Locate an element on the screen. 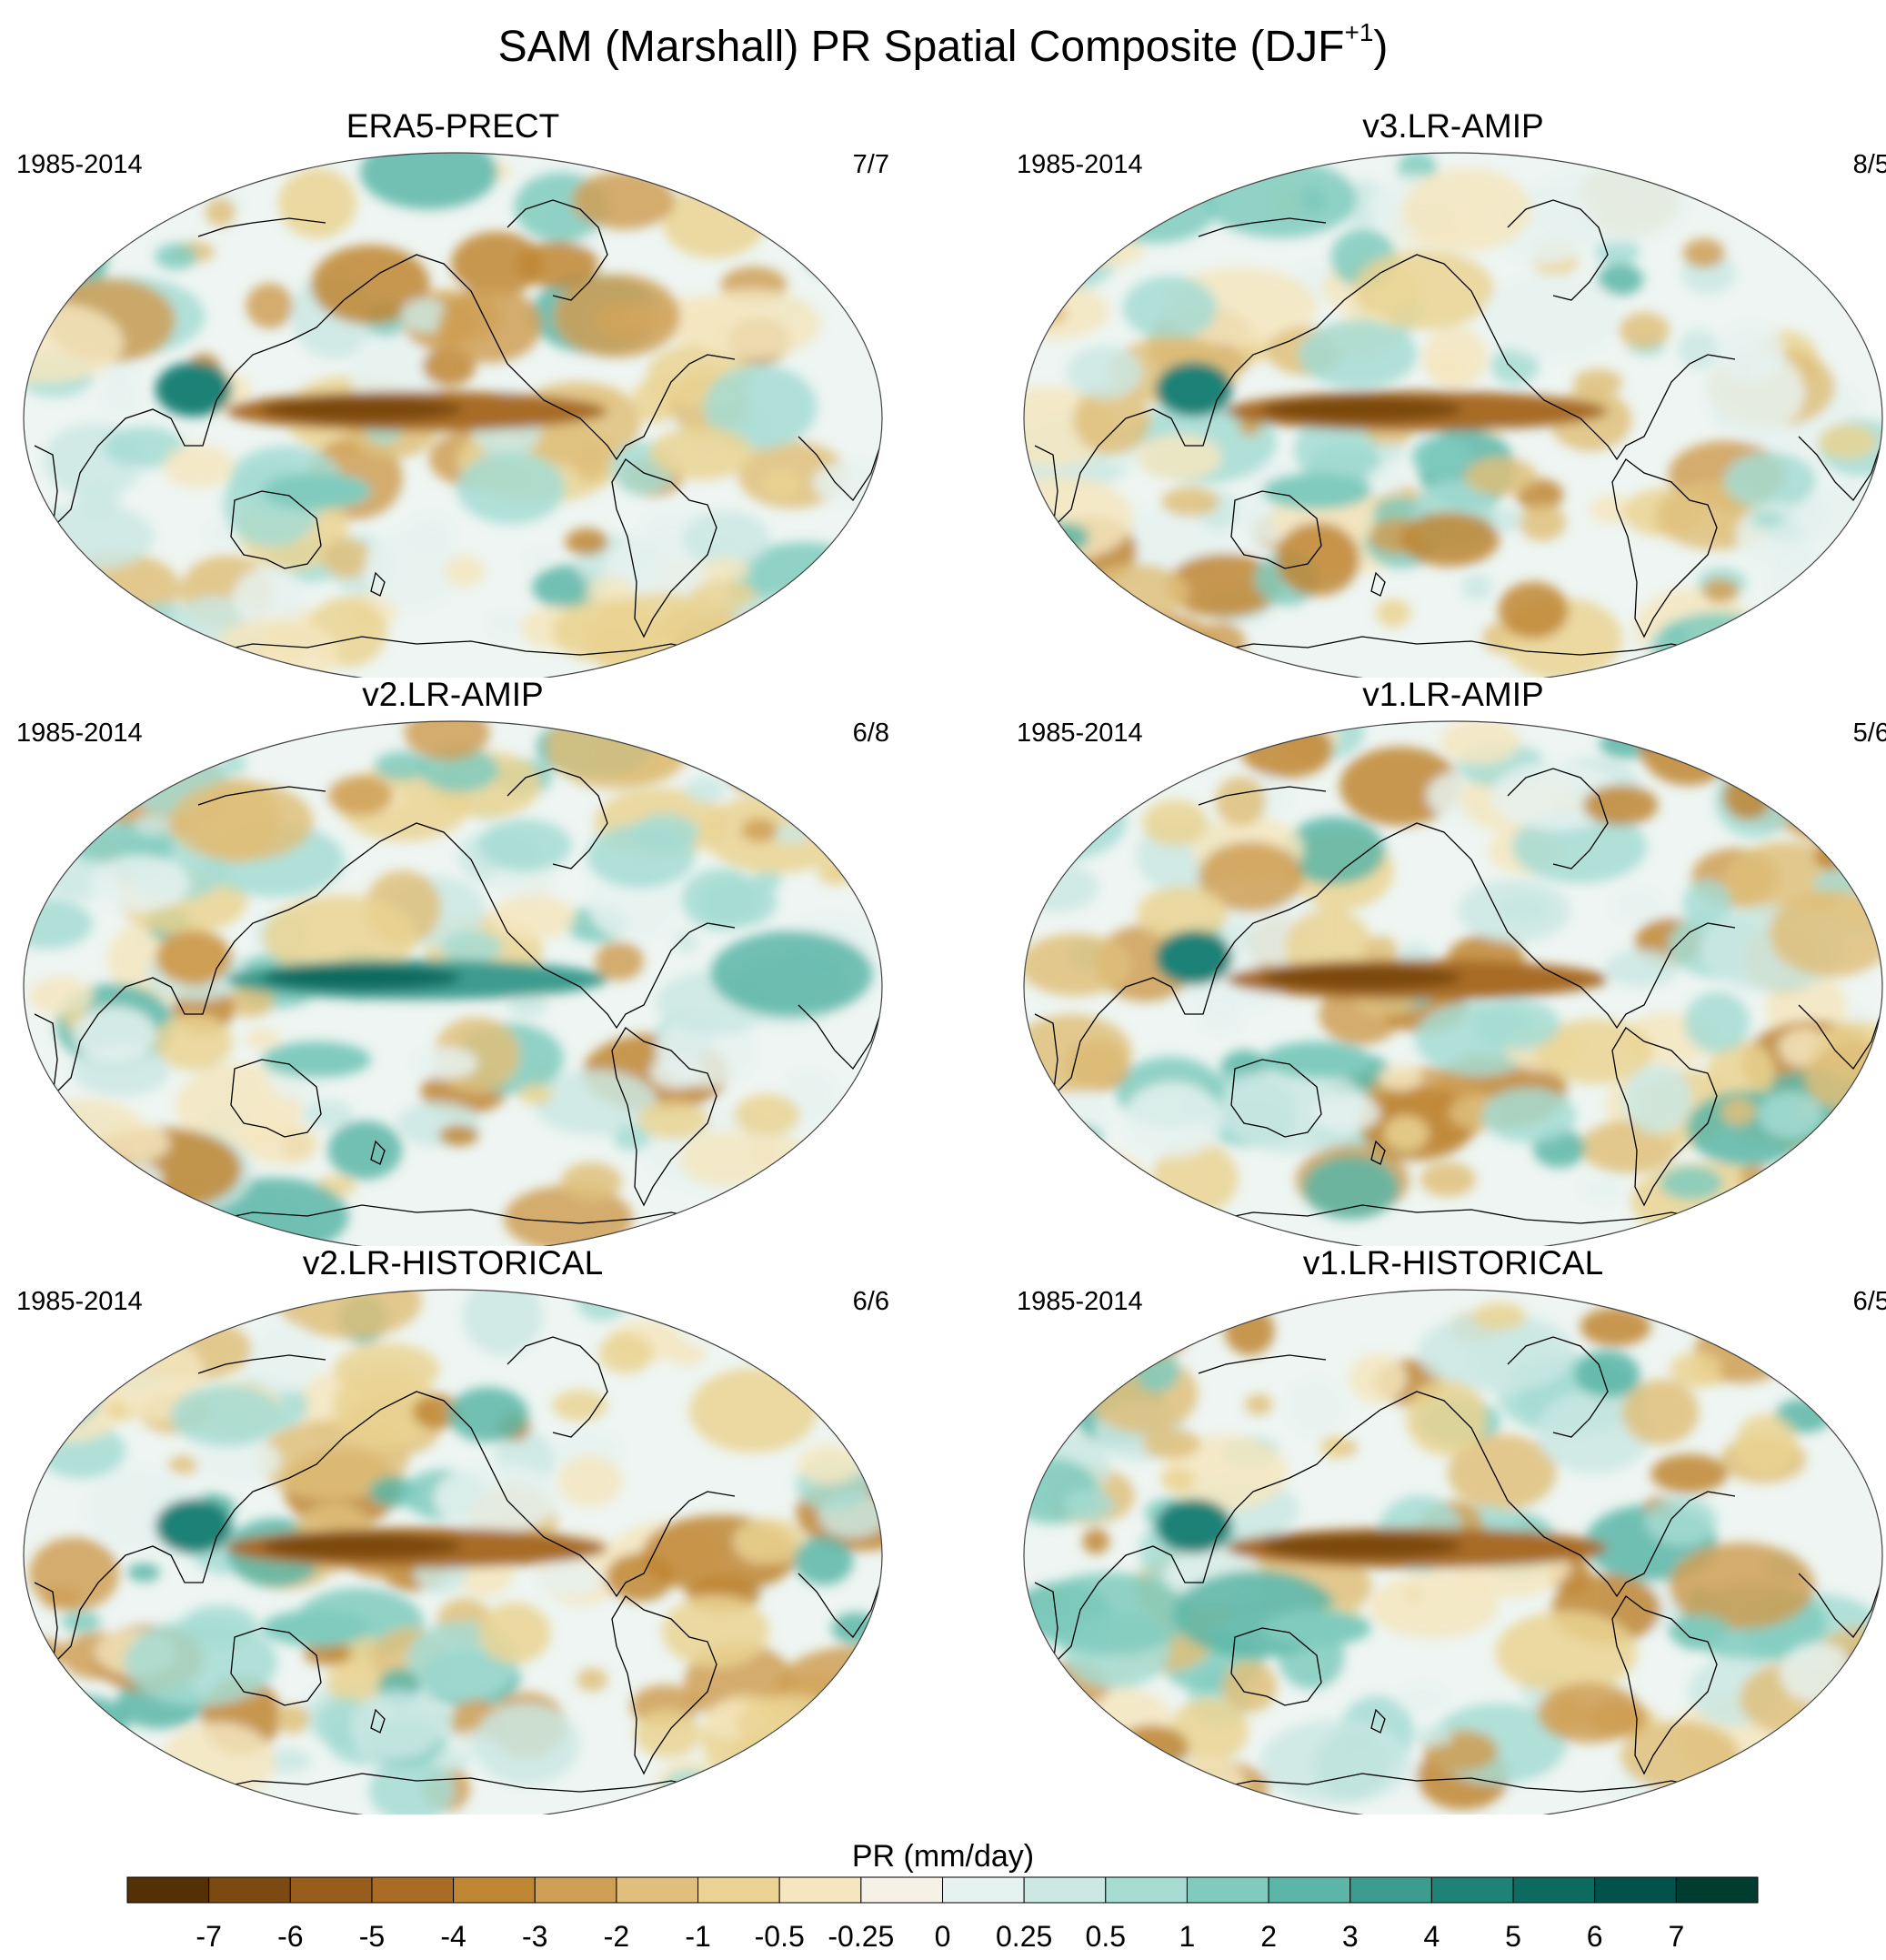 Image resolution: width=1886 pixels, height=1960 pixels. main-title-superscript: +1 is located at coordinates (1359, 32).